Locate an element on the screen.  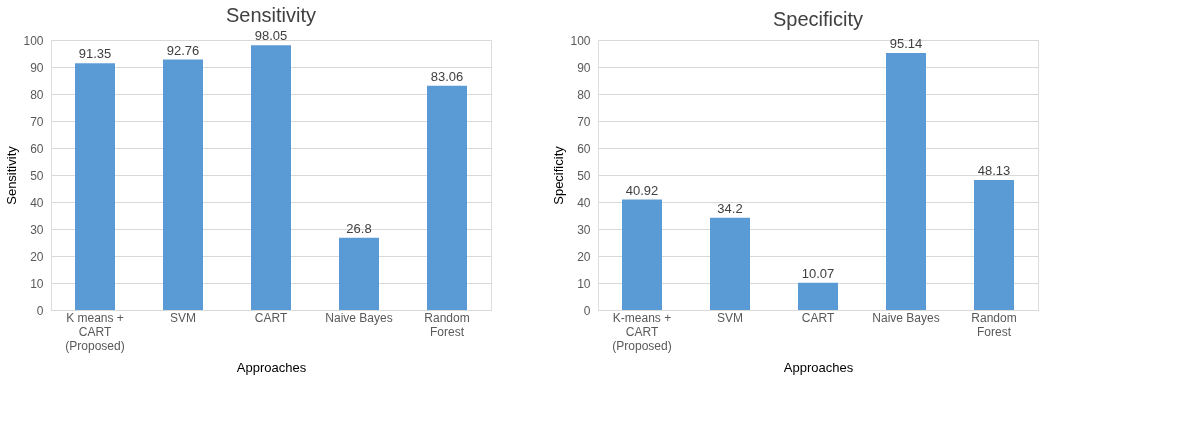
x-tick-label: K-means + CART (Proposed) is located at coordinates (642, 331).